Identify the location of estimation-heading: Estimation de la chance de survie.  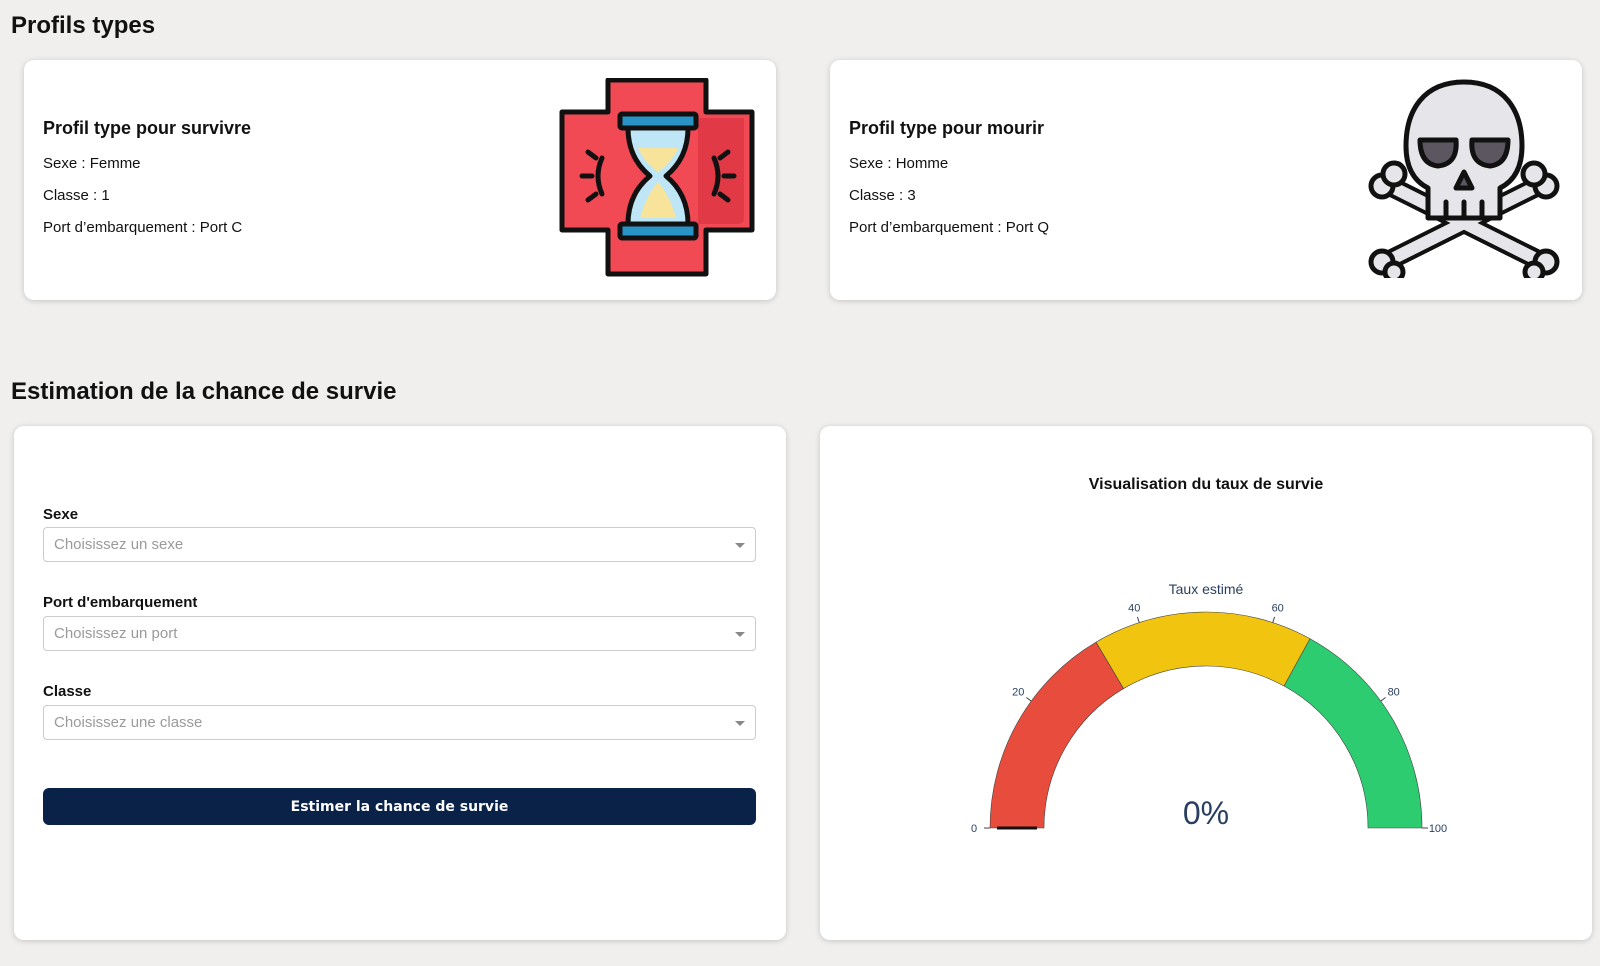
(204, 391).